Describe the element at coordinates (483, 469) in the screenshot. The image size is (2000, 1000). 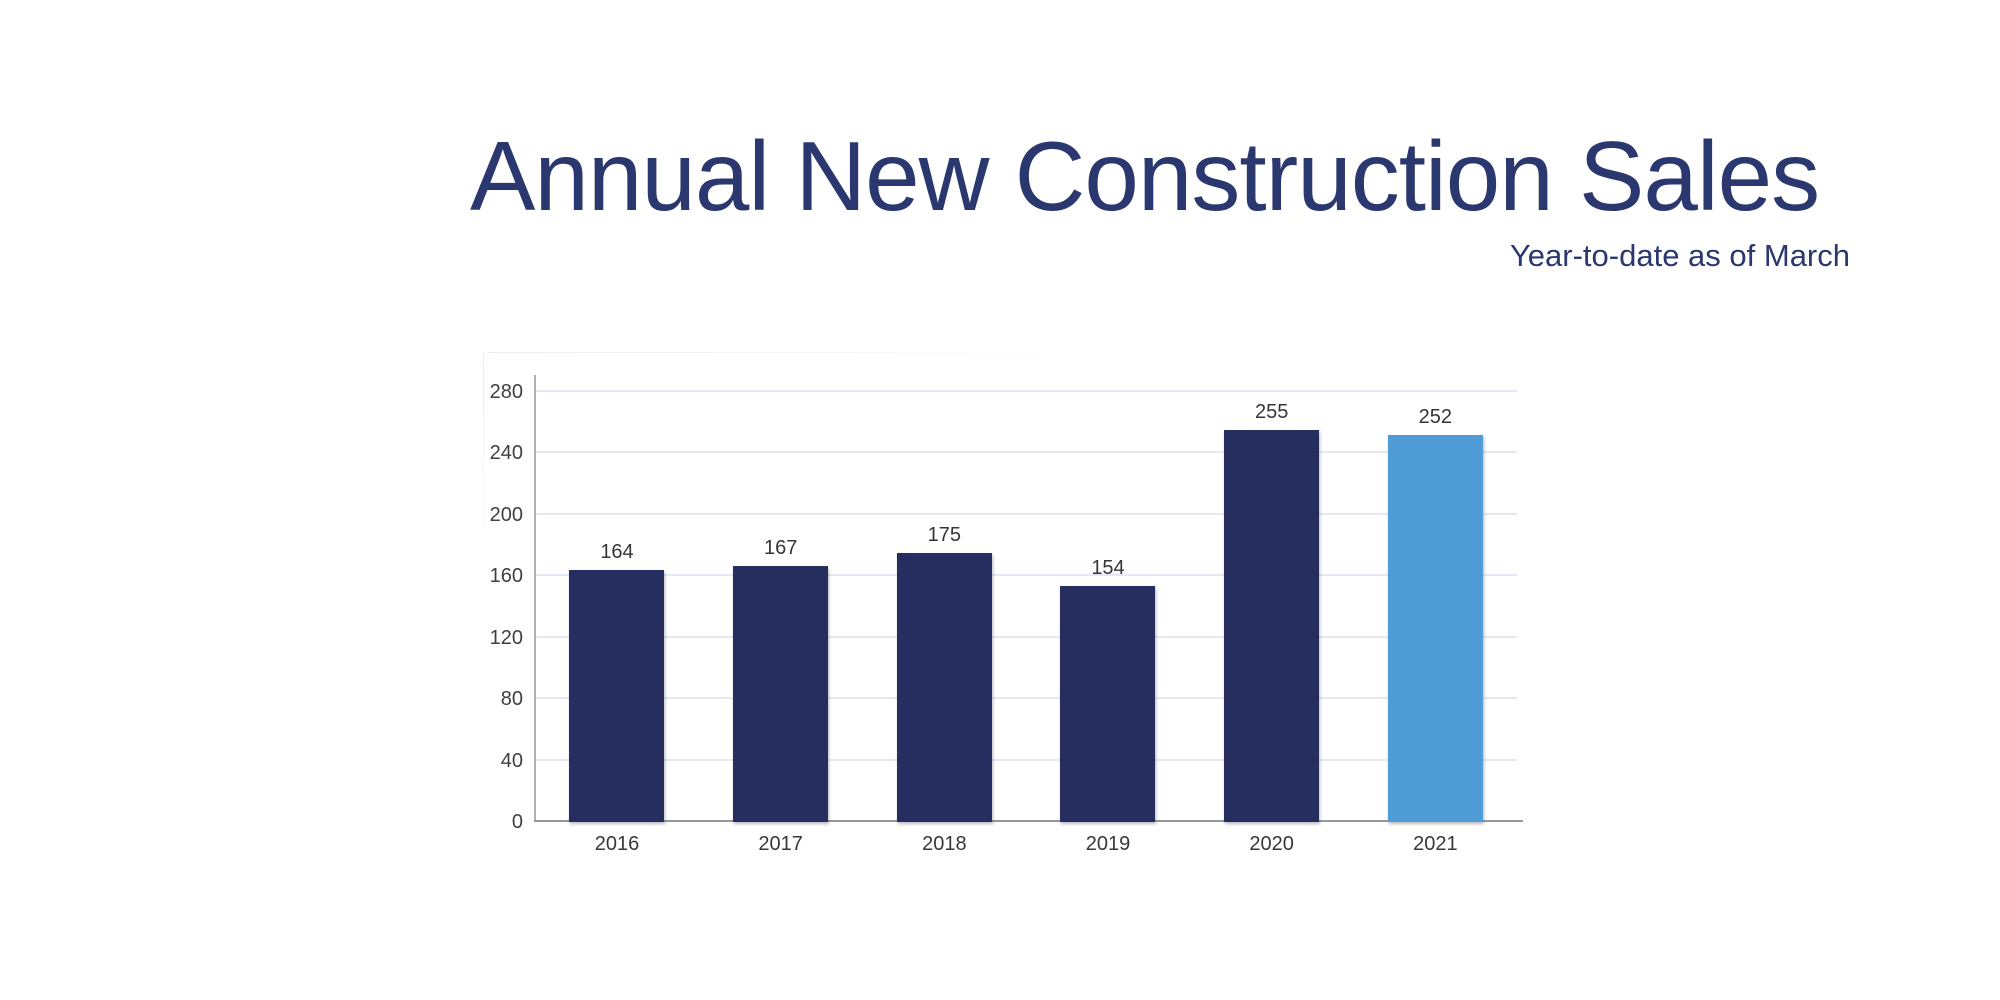
I see `card-left-edge-line` at that location.